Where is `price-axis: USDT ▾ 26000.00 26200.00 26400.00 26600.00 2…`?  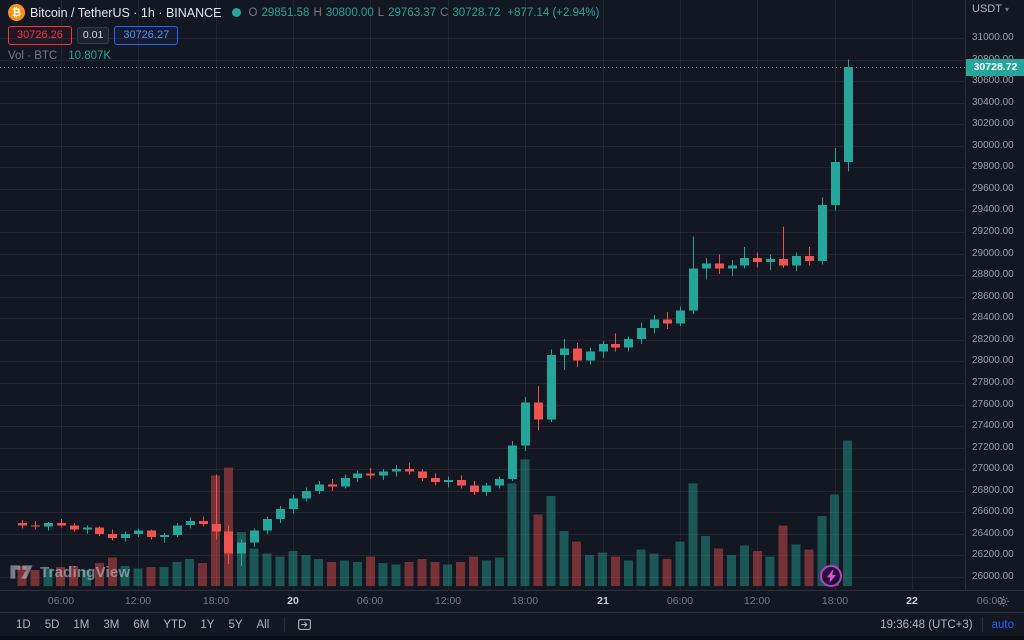
price-axis: USDT ▾ 26000.00 26200.00 26400.00 26600.00 2… is located at coordinates (994, 295).